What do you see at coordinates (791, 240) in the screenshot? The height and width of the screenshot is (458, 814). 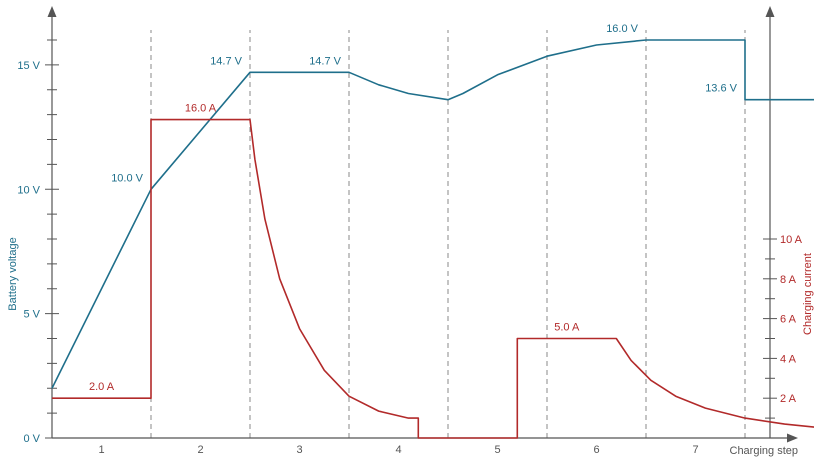 I see `right-tick-label: 10 A` at bounding box center [791, 240].